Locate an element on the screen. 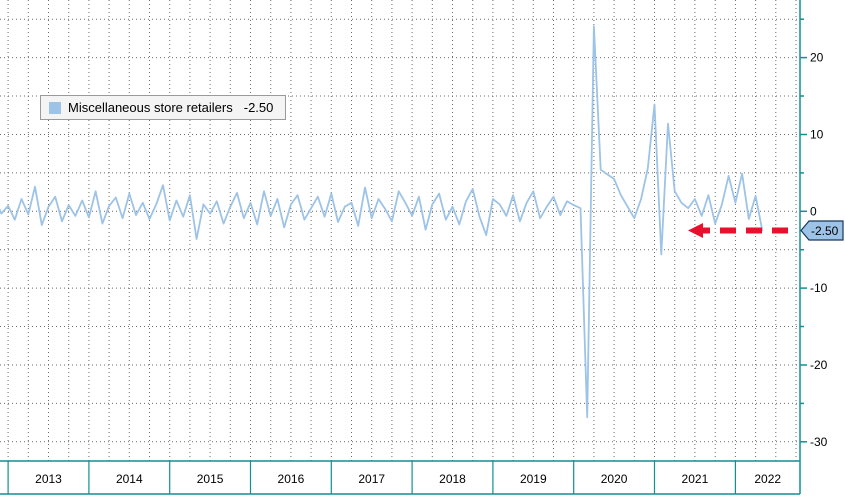 This screenshot has width=845, height=498. legend: Miscellaneous store retailers -2.50 is located at coordinates (163, 107).